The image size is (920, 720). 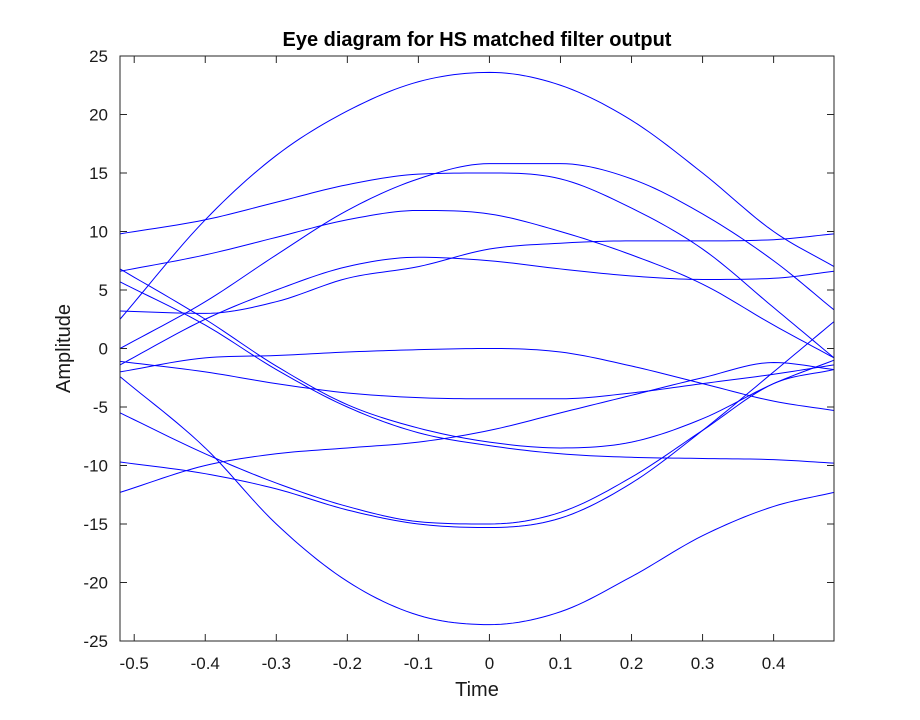 I want to click on x-tick-label: -0.1, so click(x=418, y=663).